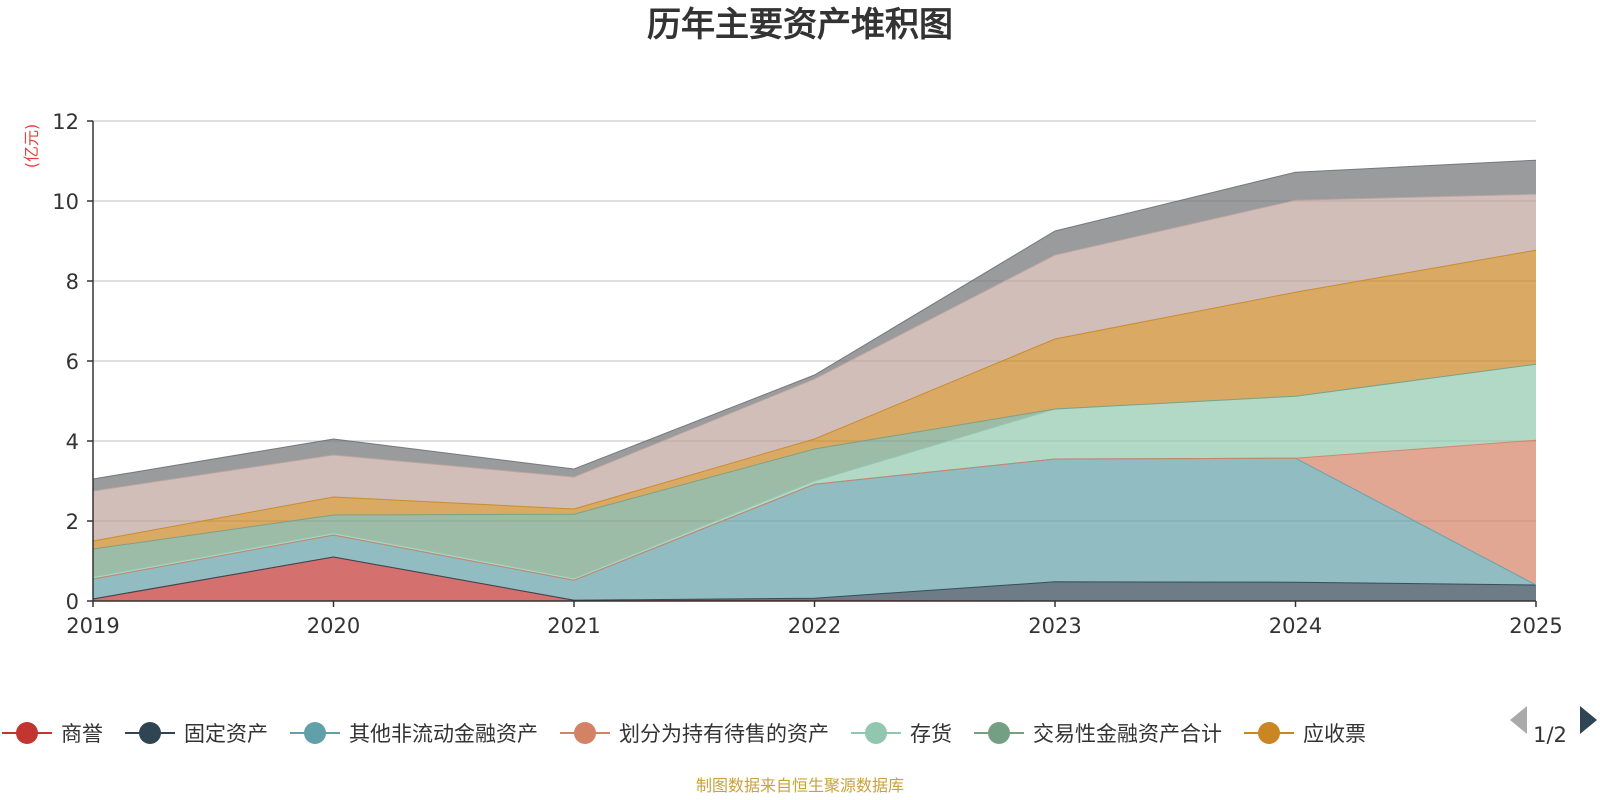 The image size is (1600, 800). What do you see at coordinates (72, 442) in the screenshot?
I see `y-tick-label: 4` at bounding box center [72, 442].